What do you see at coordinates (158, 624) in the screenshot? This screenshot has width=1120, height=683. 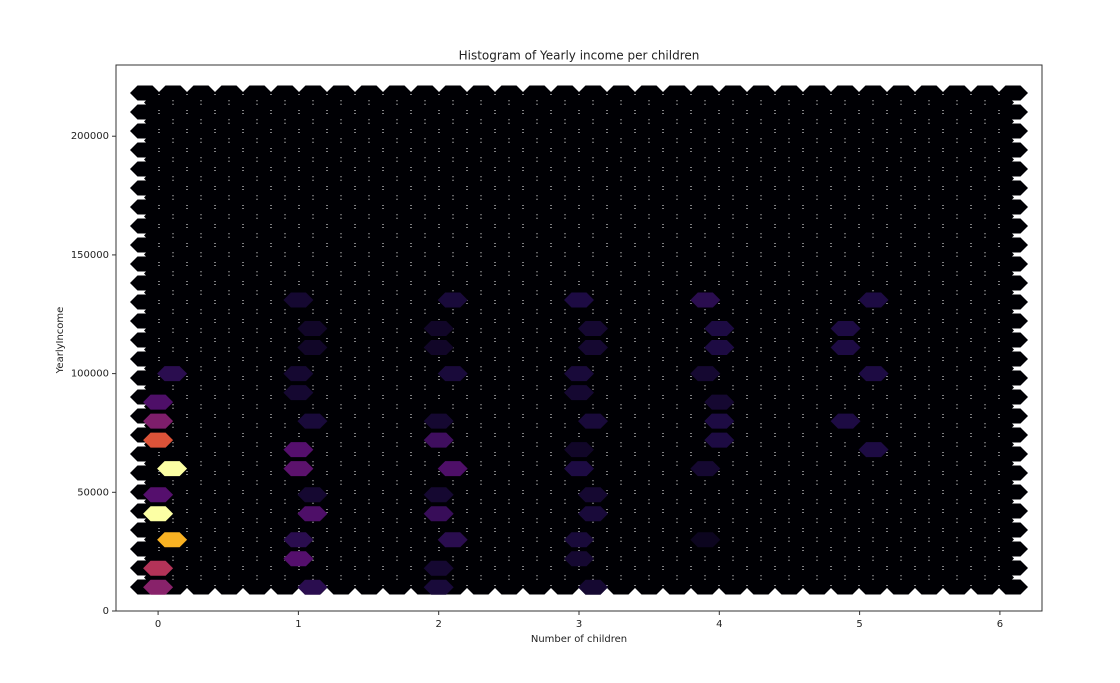 I see `x-tick-label: 0` at bounding box center [158, 624].